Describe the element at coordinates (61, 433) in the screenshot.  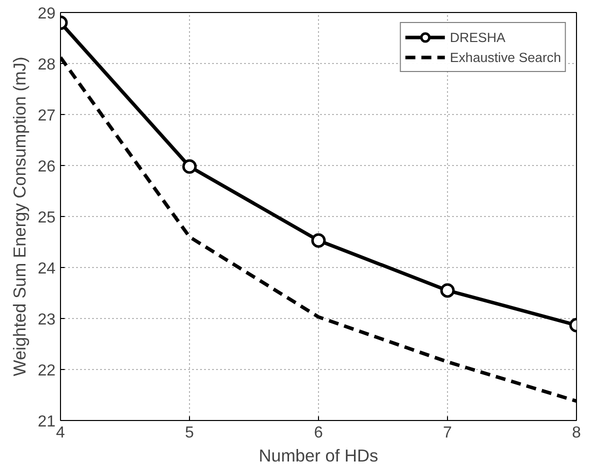
I see `x-tick-label: 4` at that location.